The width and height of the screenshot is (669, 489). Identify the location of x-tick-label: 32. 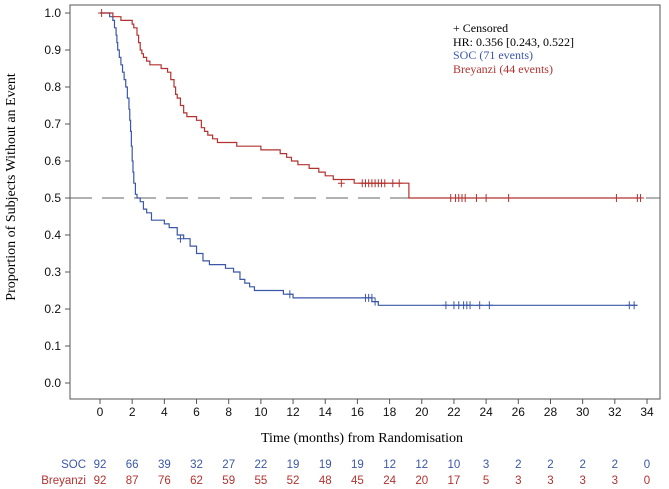
(615, 412).